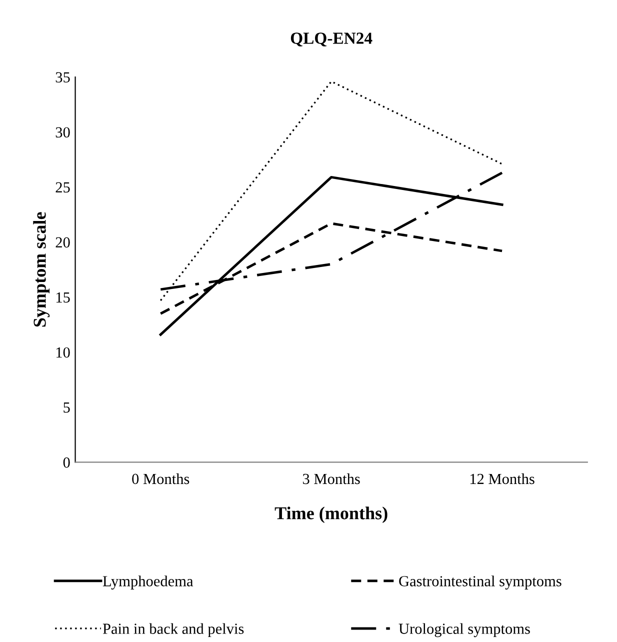 The height and width of the screenshot is (642, 617). Describe the element at coordinates (63, 297) in the screenshot. I see `y-tick-label: 15` at that location.